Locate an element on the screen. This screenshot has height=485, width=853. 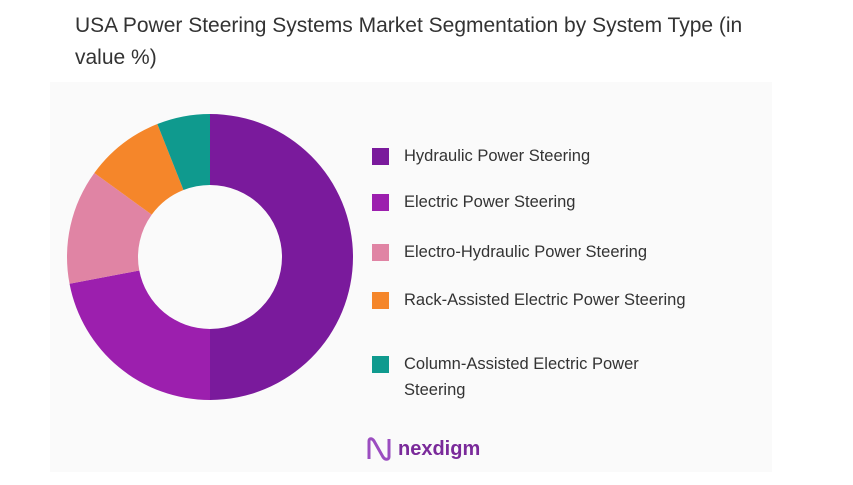
legend-label: Electric Power Steering is located at coordinates (490, 202).